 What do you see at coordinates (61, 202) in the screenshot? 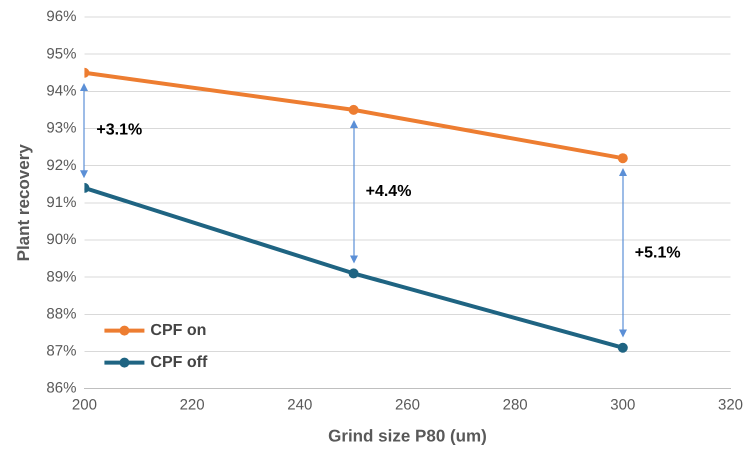
I see `y-tick-label: 91%` at bounding box center [61, 202].